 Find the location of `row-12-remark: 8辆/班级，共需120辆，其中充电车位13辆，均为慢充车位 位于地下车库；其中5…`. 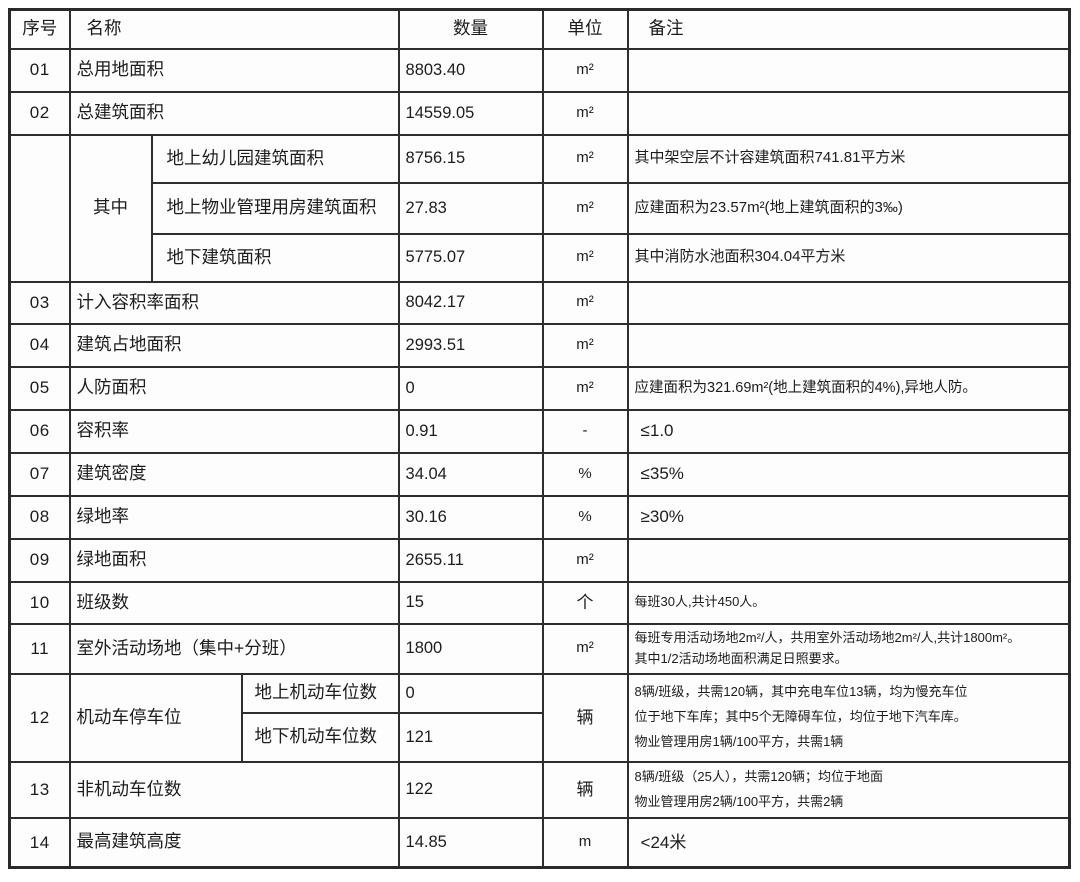

row-12-remark: 8辆/班级，共需120辆，其中充电车位13辆，均为慢充车位 位于地下车库；其中5… is located at coordinates (848, 717).